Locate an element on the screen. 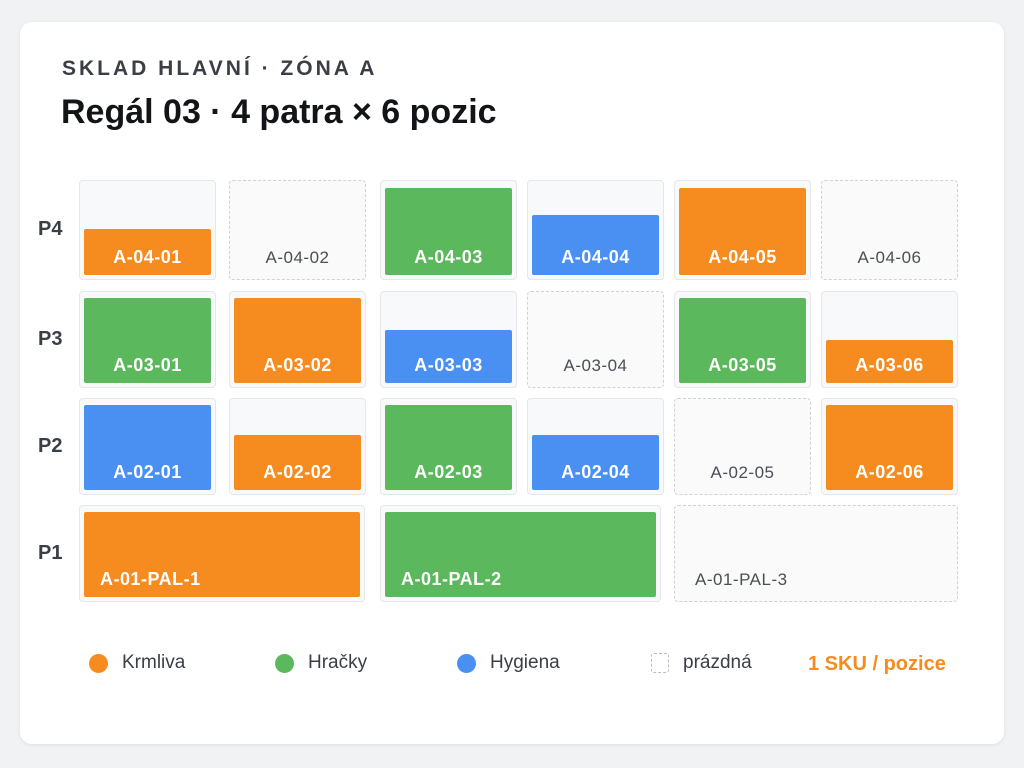  slot-code: A-02-05 is located at coordinates (742, 472).